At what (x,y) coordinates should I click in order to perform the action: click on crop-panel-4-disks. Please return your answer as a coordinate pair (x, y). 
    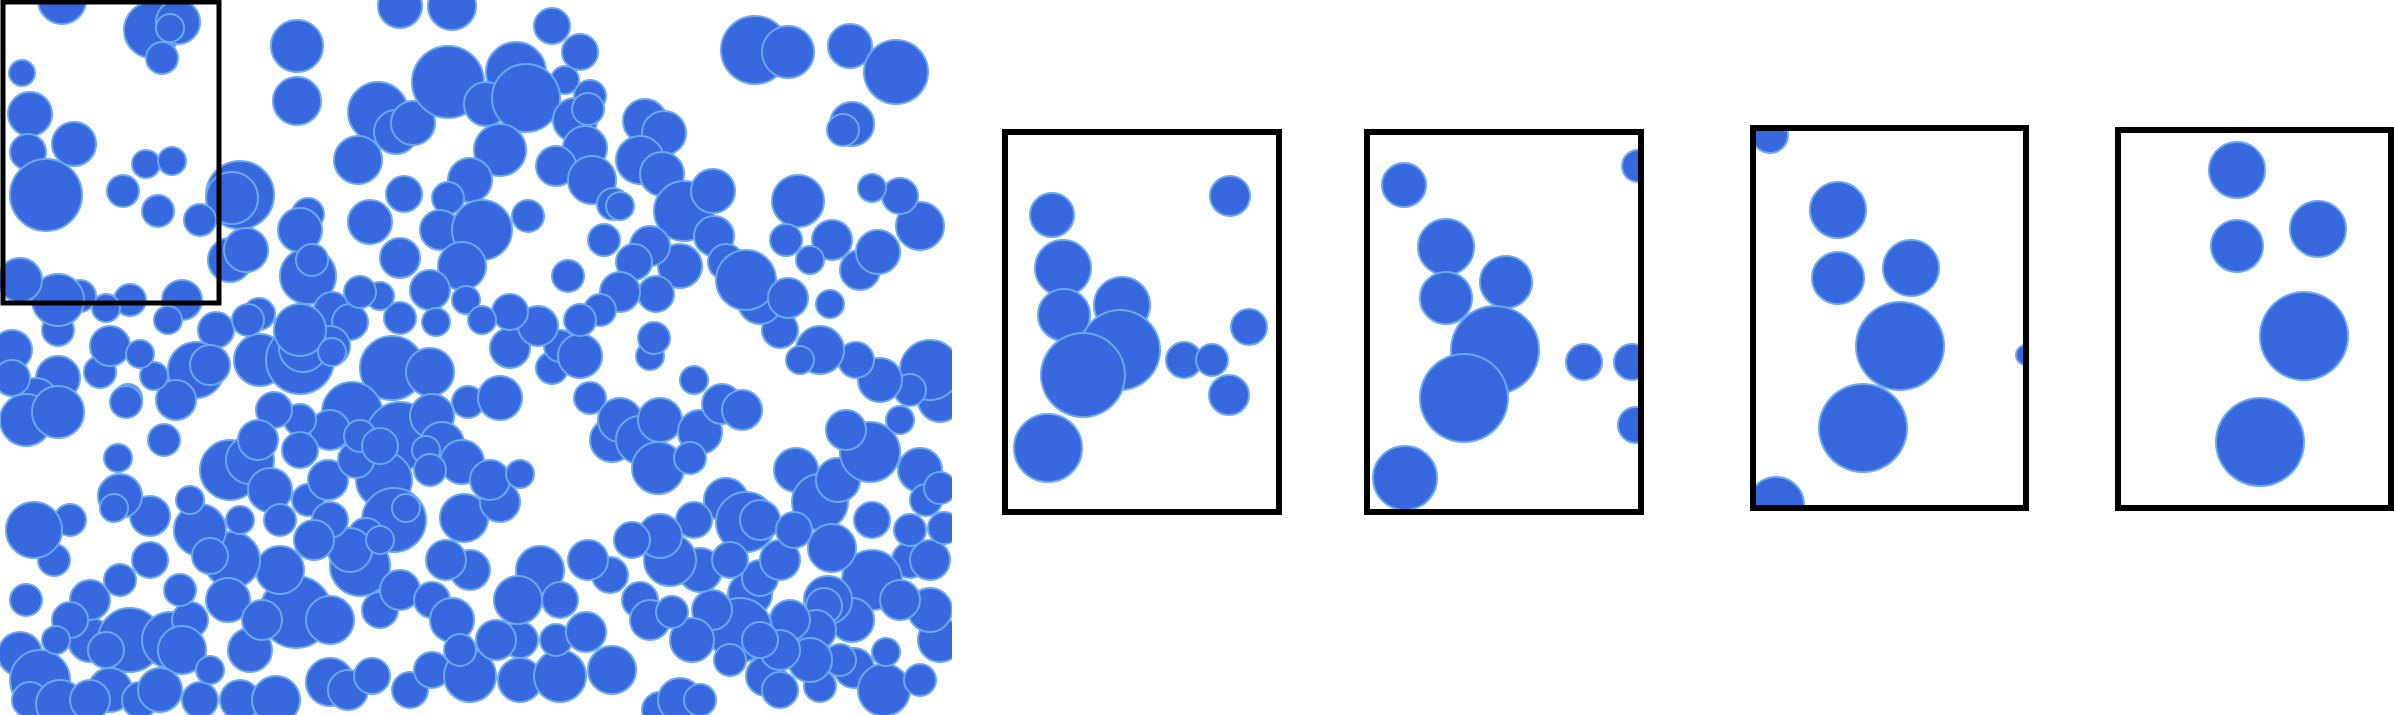
    Looking at the image, I should click on (2278, 314).